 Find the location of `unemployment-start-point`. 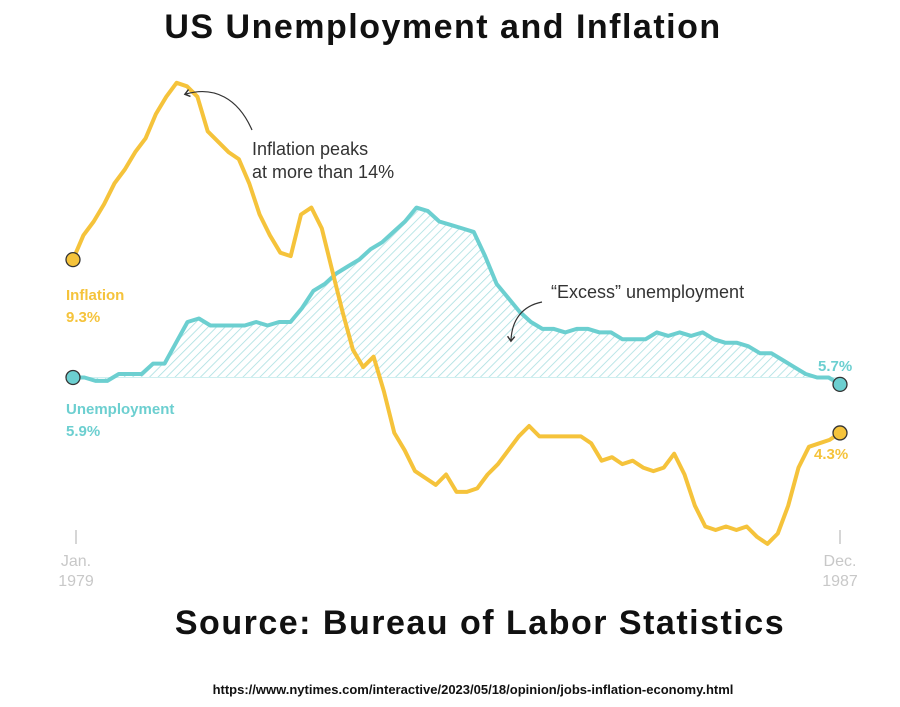

unemployment-start-point is located at coordinates (73, 377).